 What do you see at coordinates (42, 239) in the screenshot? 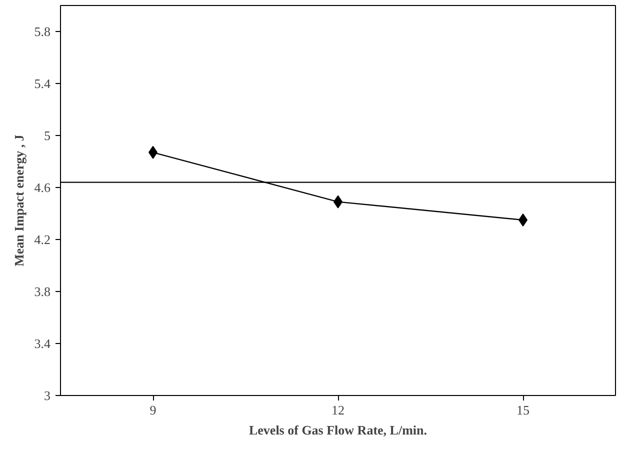
I see `y-tick-label: 4.2` at bounding box center [42, 239].